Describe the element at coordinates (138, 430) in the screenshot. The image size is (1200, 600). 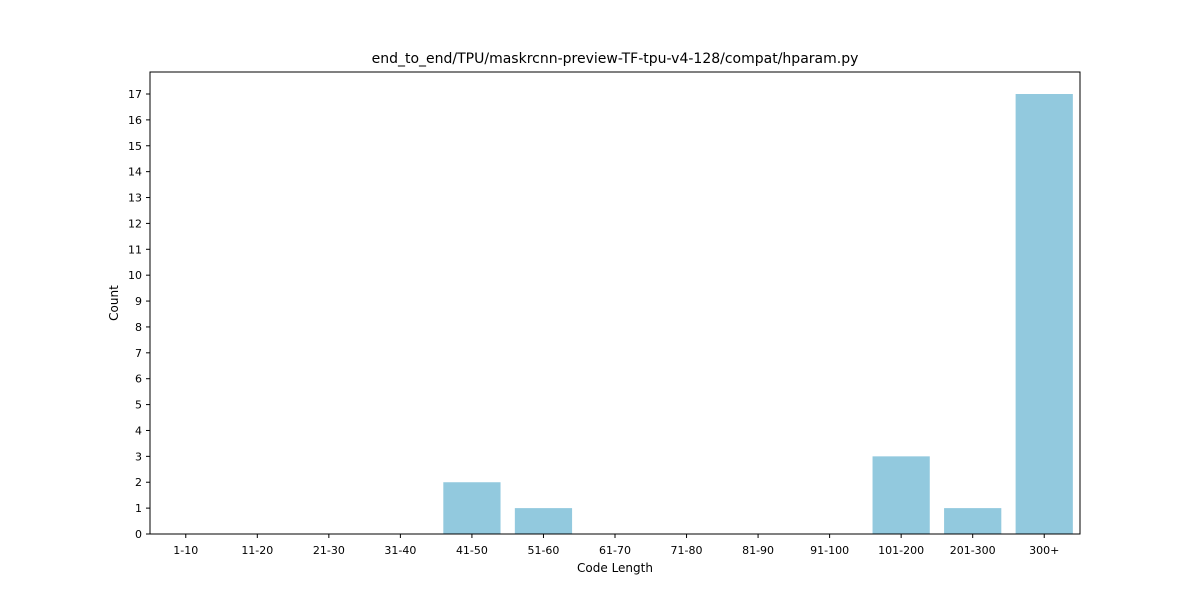
I see `y-tick-label: 4` at that location.